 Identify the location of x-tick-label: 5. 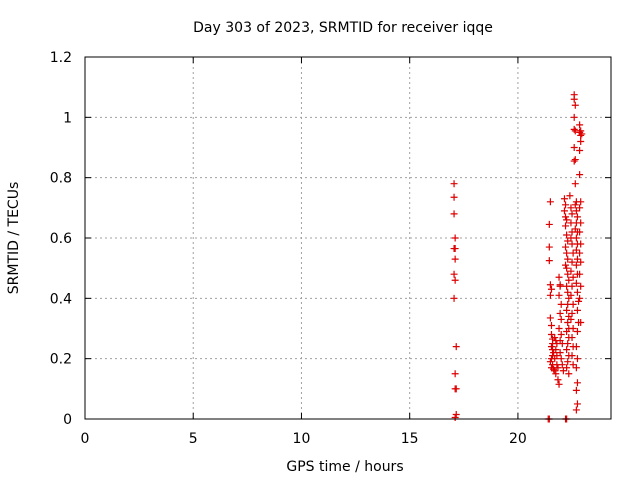
(193, 439).